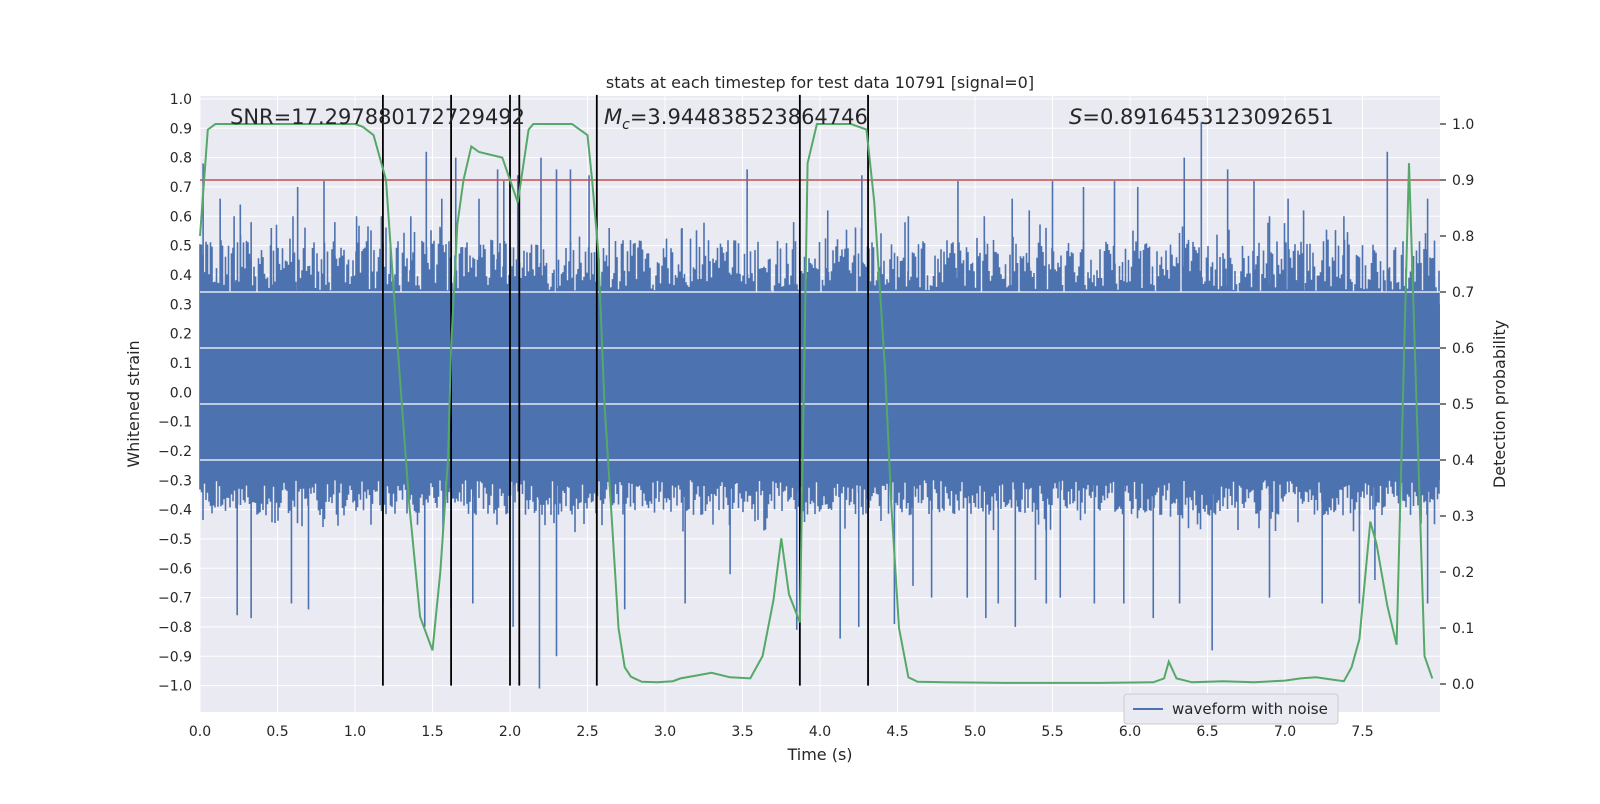 The height and width of the screenshot is (804, 1600). I want to click on x-tick-label: 1.5, so click(432, 732).